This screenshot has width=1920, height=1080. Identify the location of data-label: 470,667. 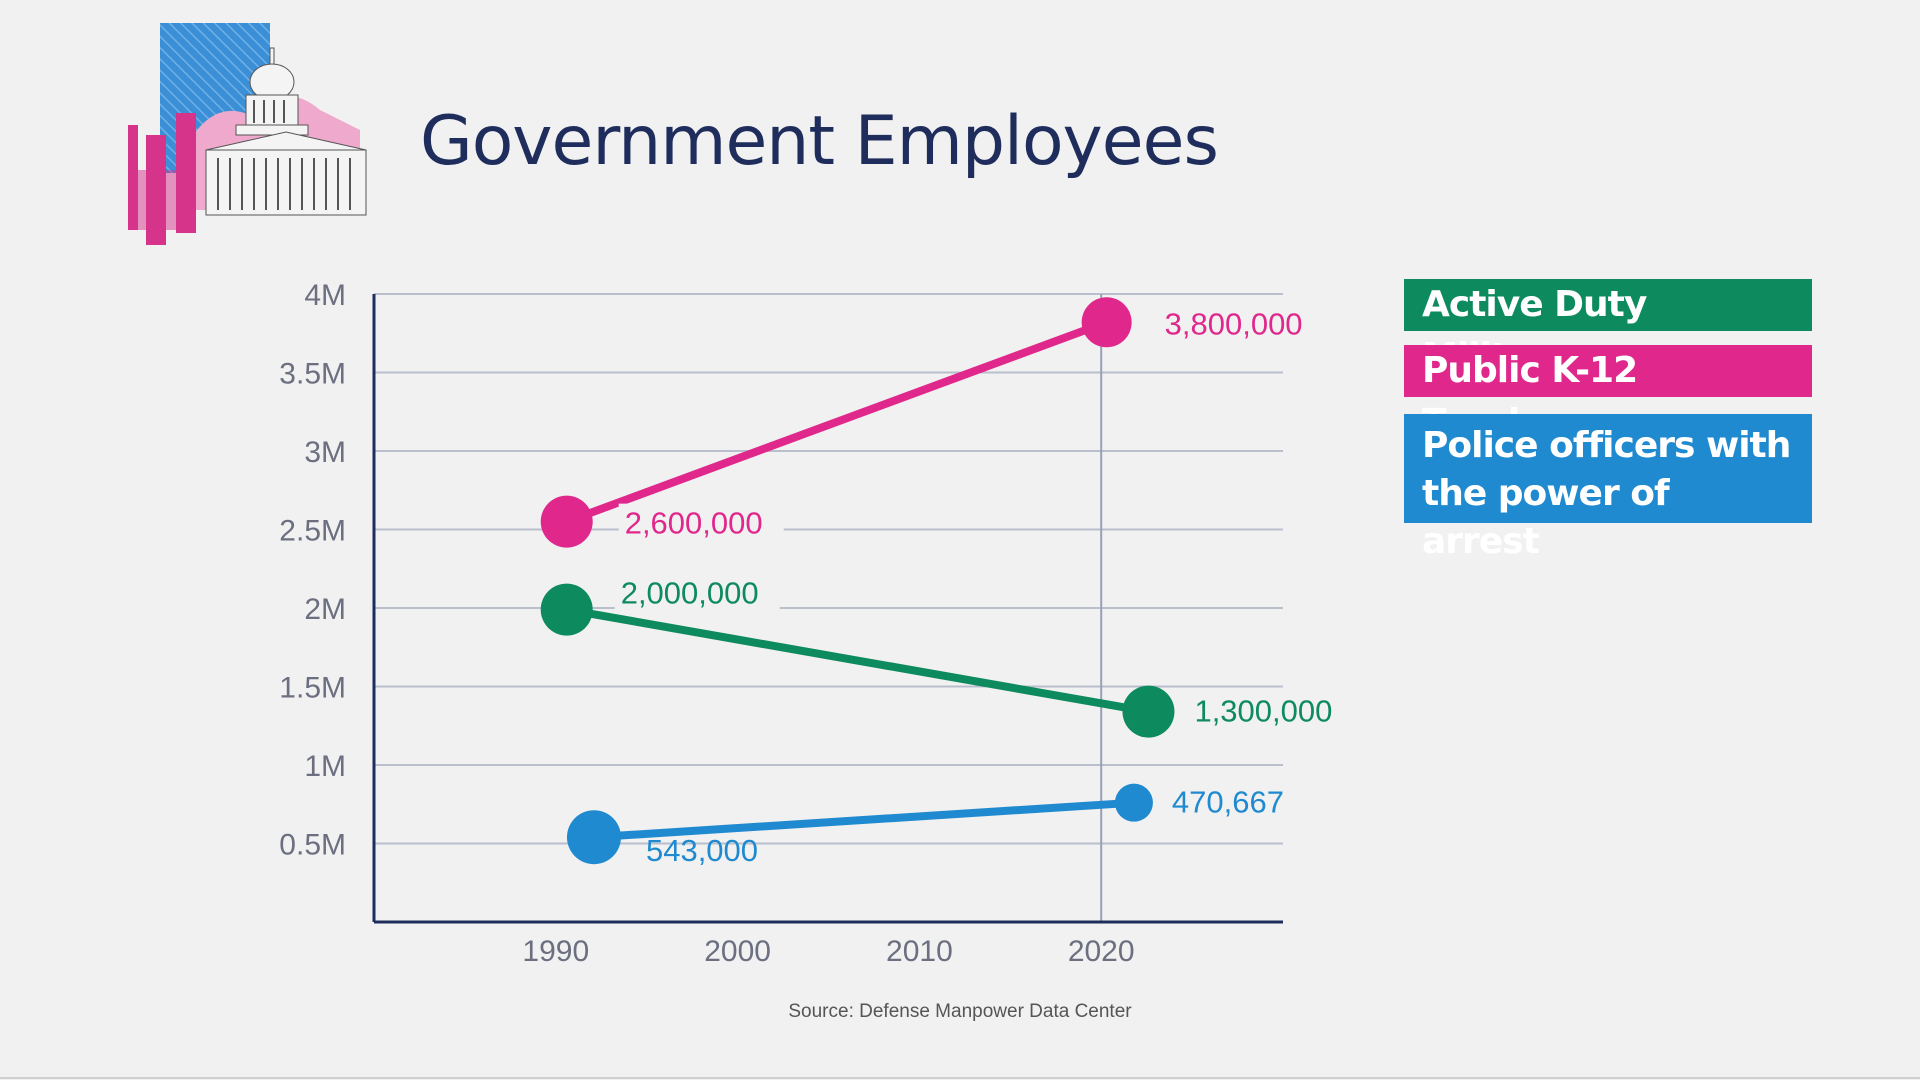
(1228, 802).